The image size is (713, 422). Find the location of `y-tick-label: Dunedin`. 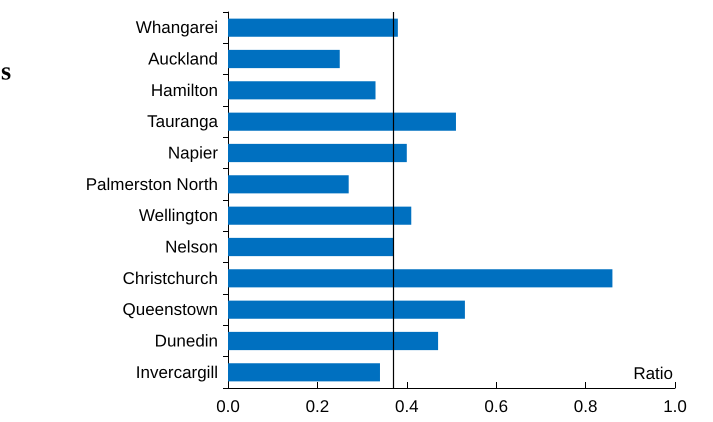

y-tick-label: Dunedin is located at coordinates (186, 341).